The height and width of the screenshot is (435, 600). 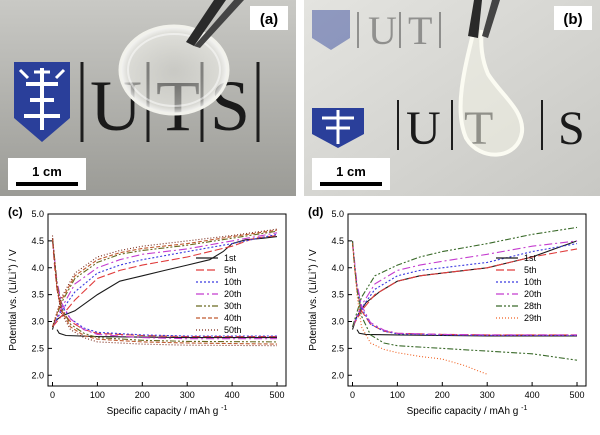 What do you see at coordinates (315, 212) in the screenshot?
I see `panel-label: (d)` at bounding box center [315, 212].